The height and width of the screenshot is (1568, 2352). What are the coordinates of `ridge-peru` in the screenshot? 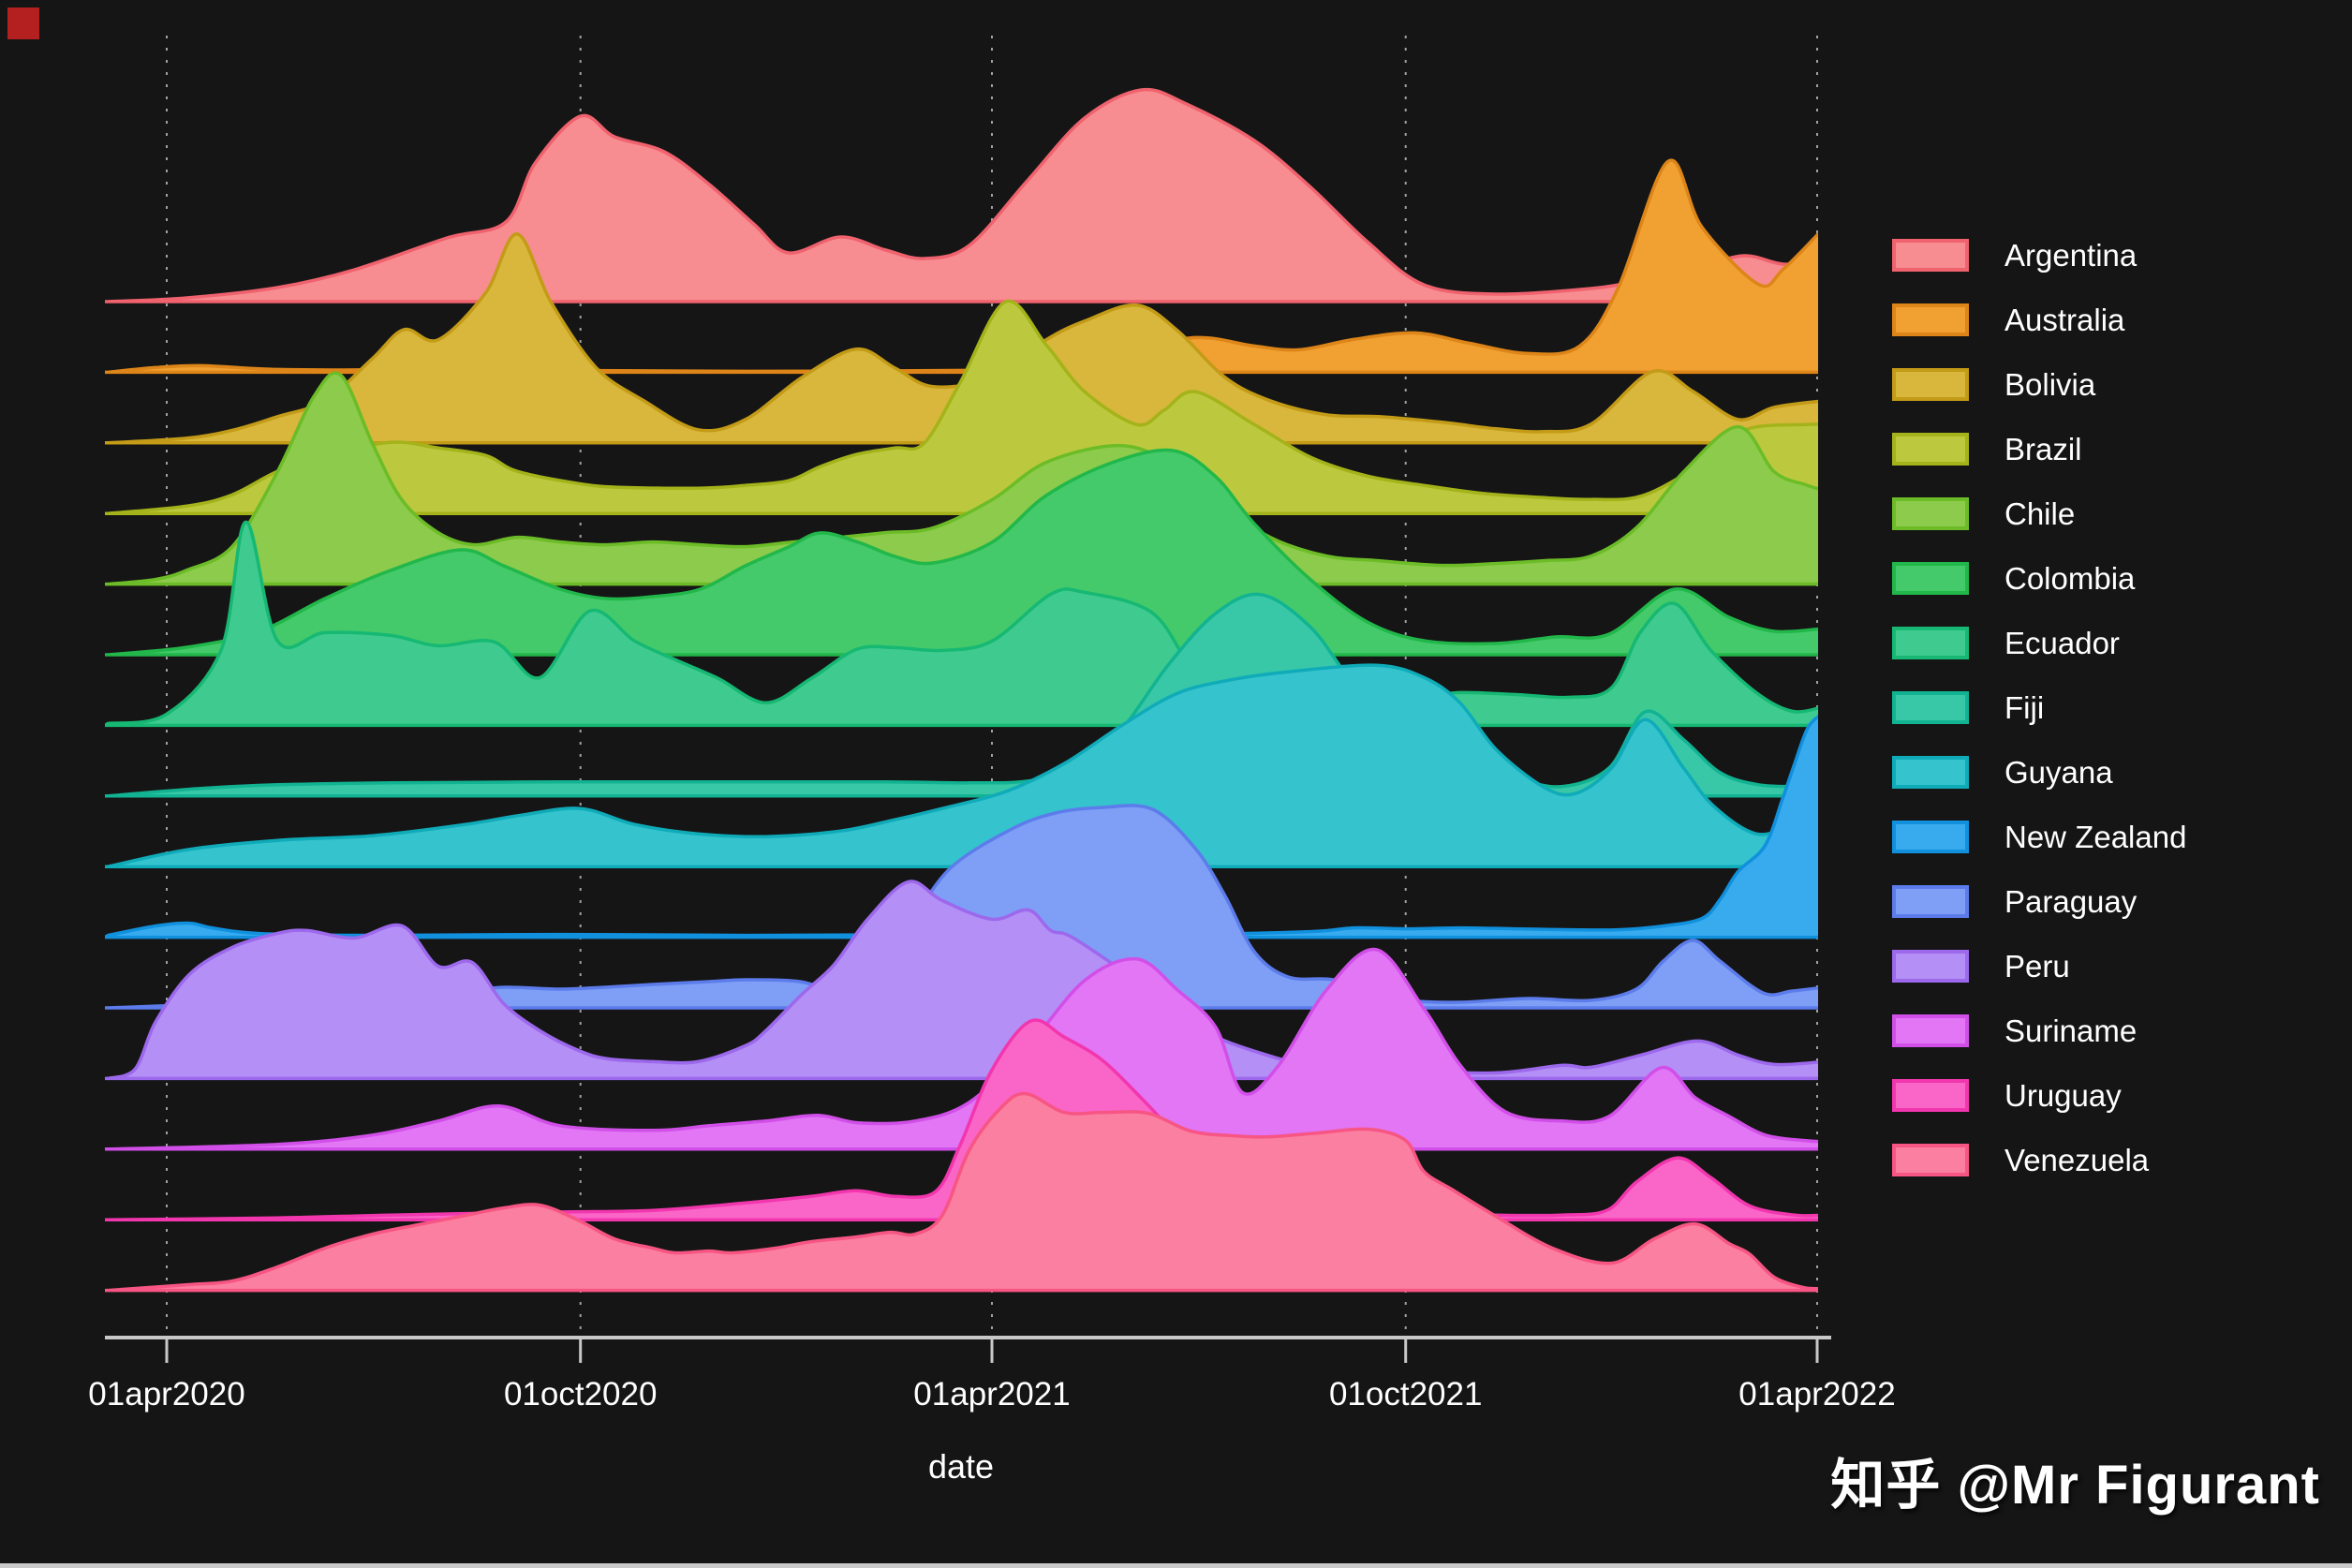 It's located at (961, 980).